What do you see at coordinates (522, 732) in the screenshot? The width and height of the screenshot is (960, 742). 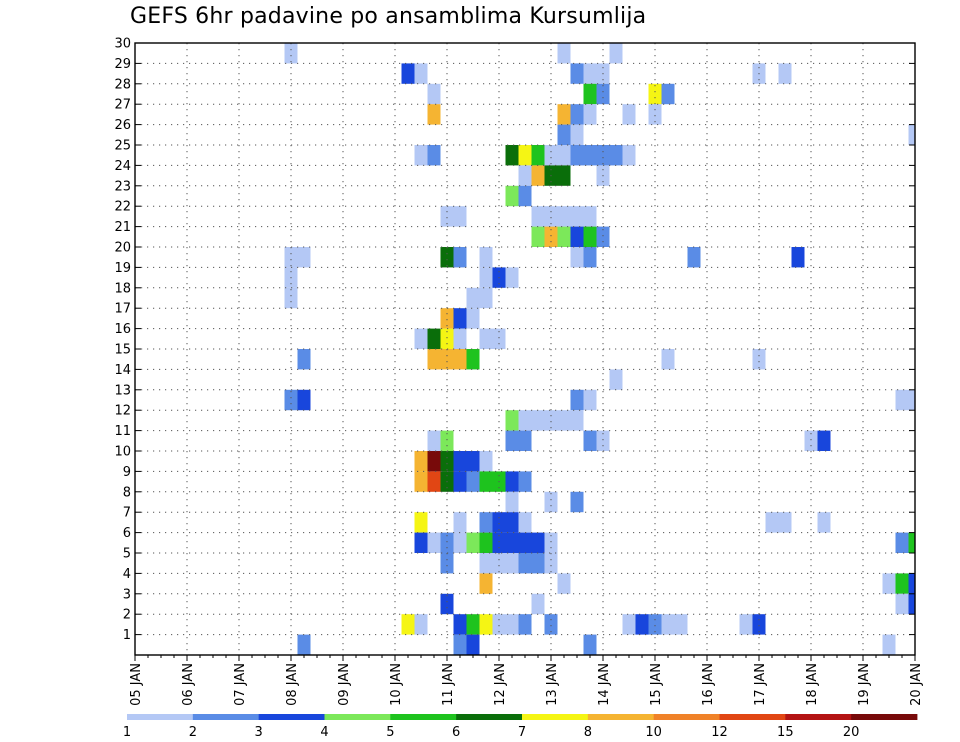 I see `colorbar-label: 7` at bounding box center [522, 732].